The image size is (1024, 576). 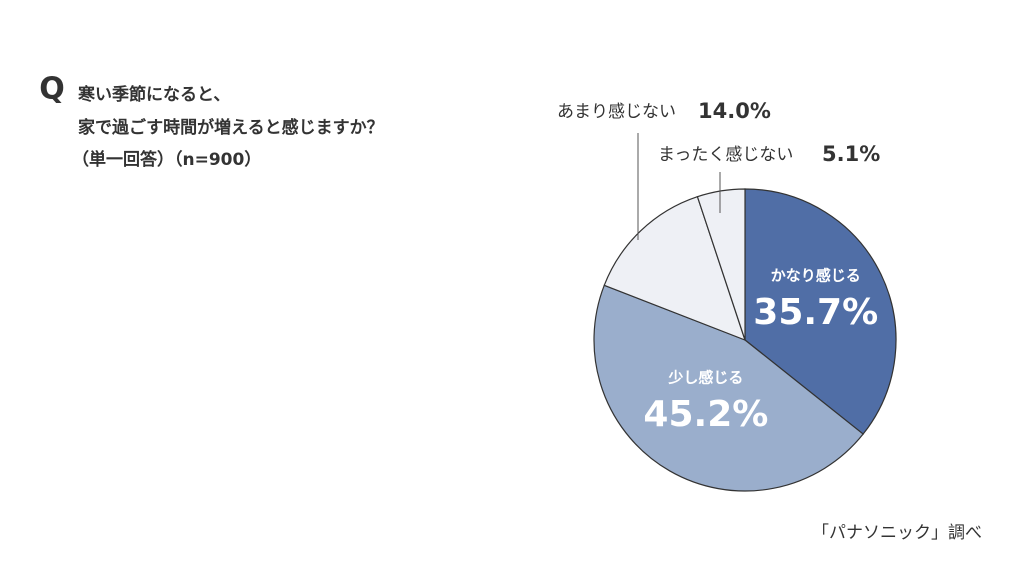 I want to click on slice-category-label: 少し感じる, so click(x=705, y=378).